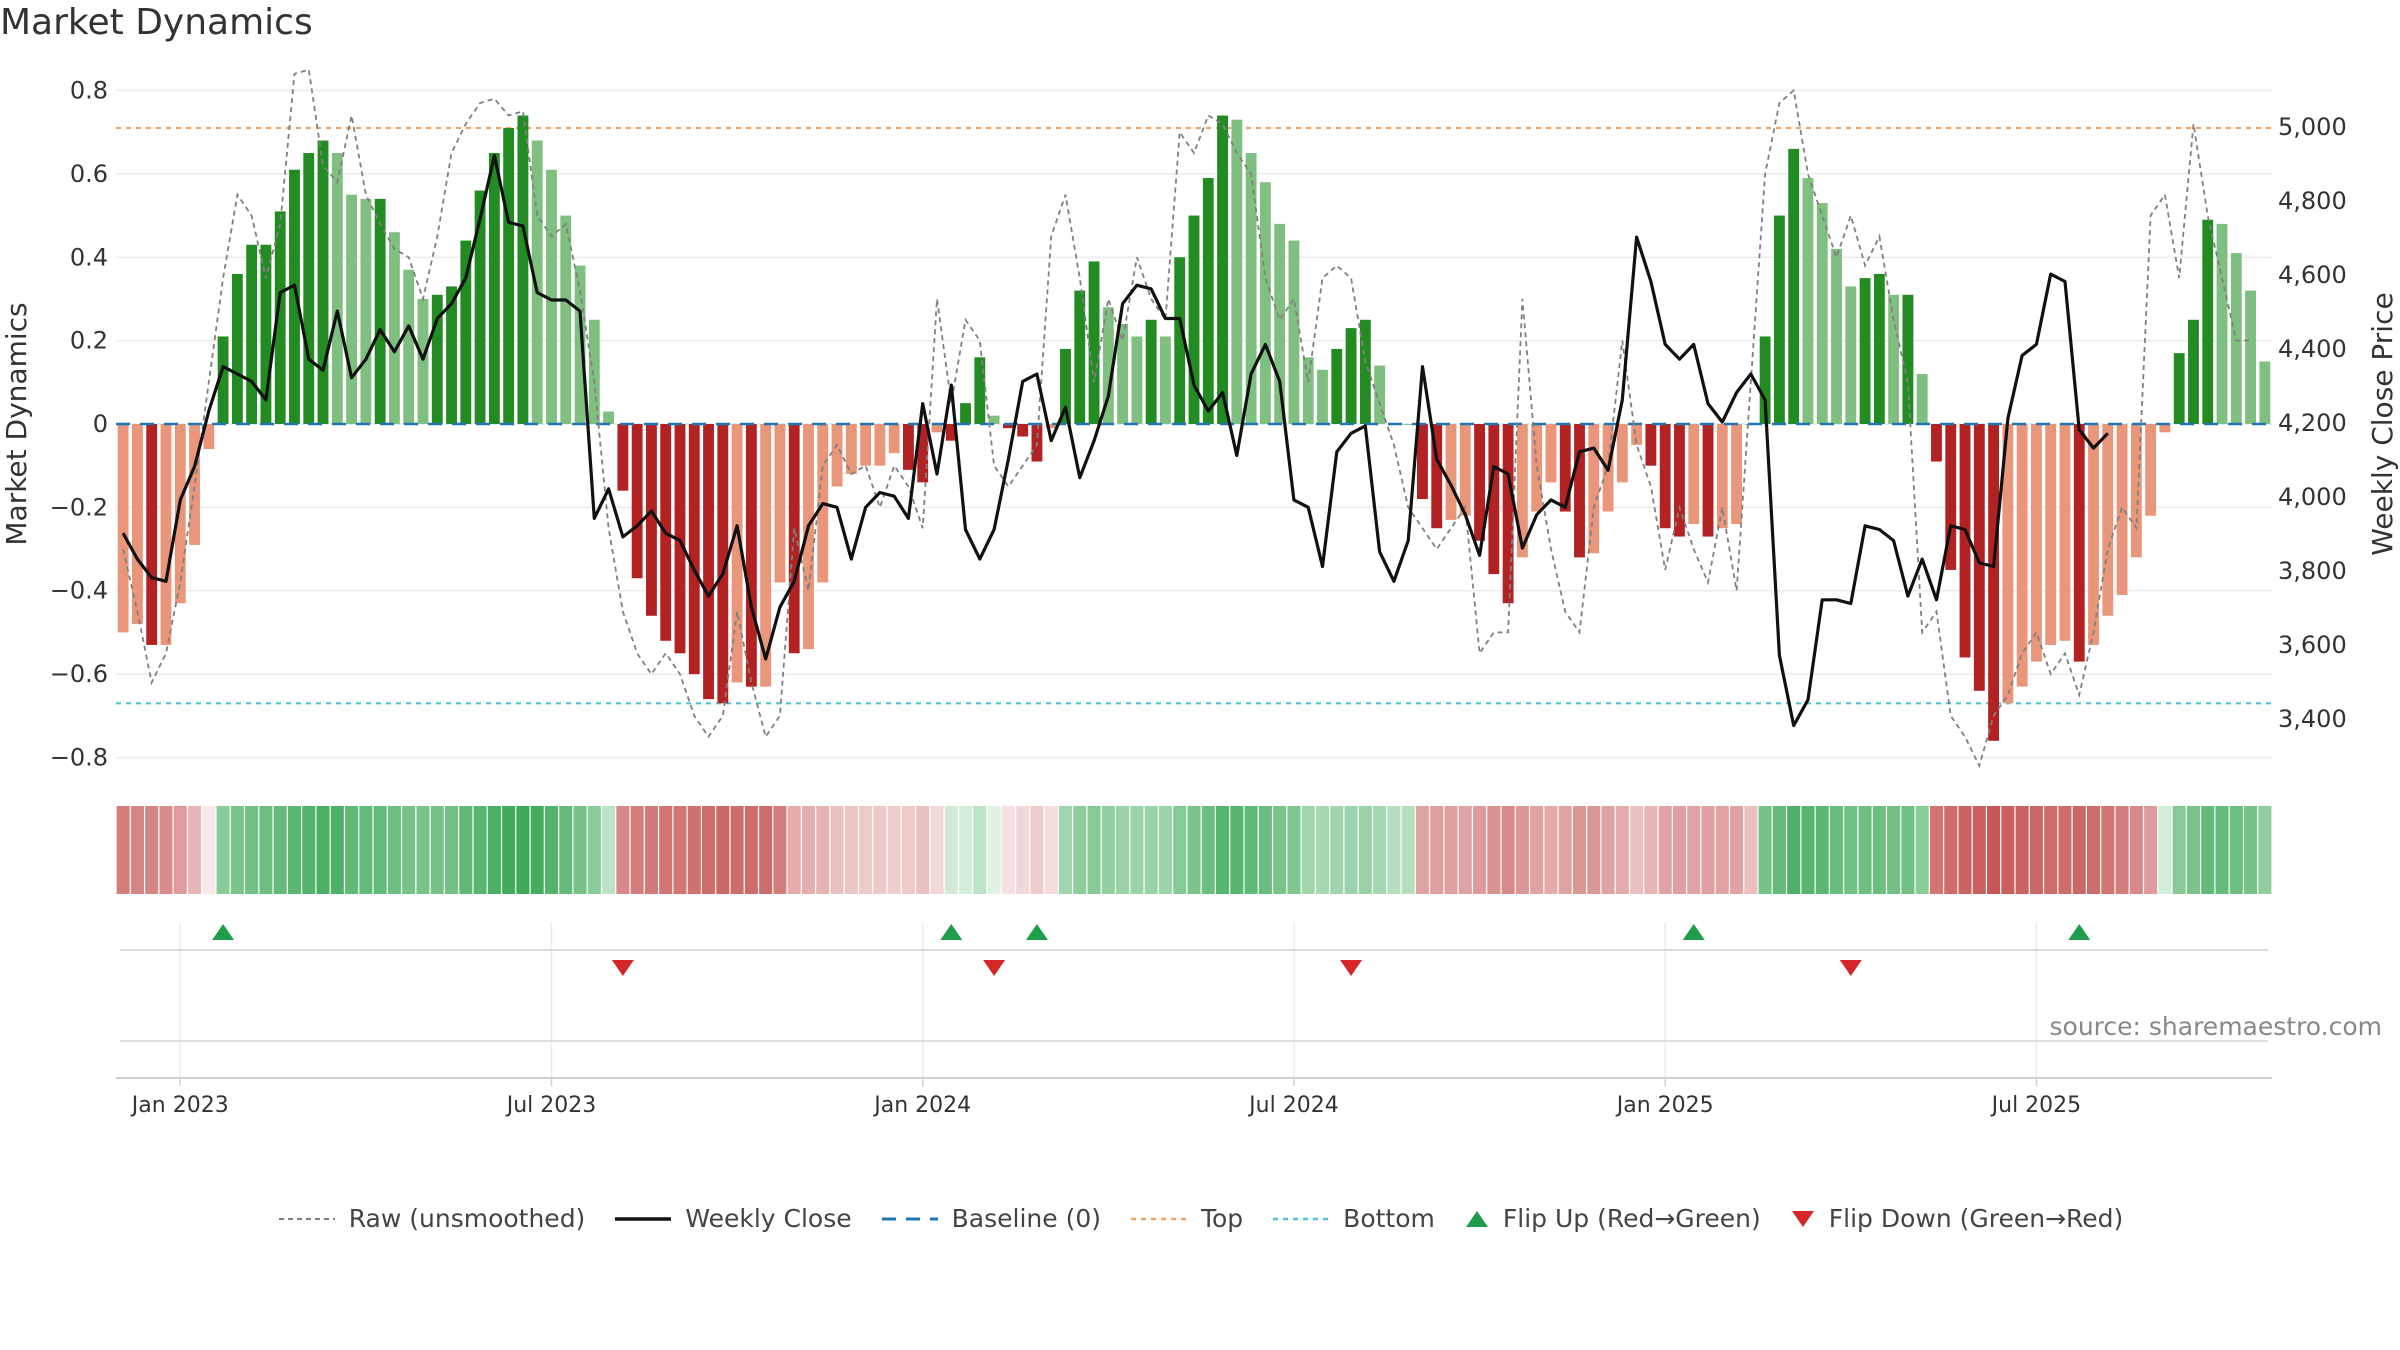 This screenshot has width=2400, height=1350. I want to click on legend-item-bottom: Bottom, so click(1353, 1218).